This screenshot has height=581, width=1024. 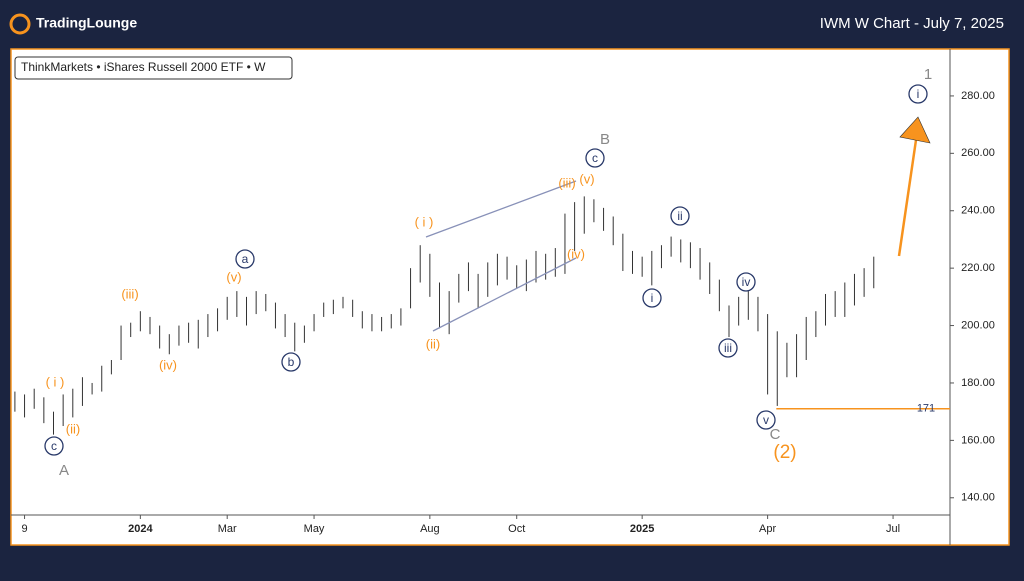 What do you see at coordinates (907, 198) in the screenshot?
I see `projection-line` at bounding box center [907, 198].